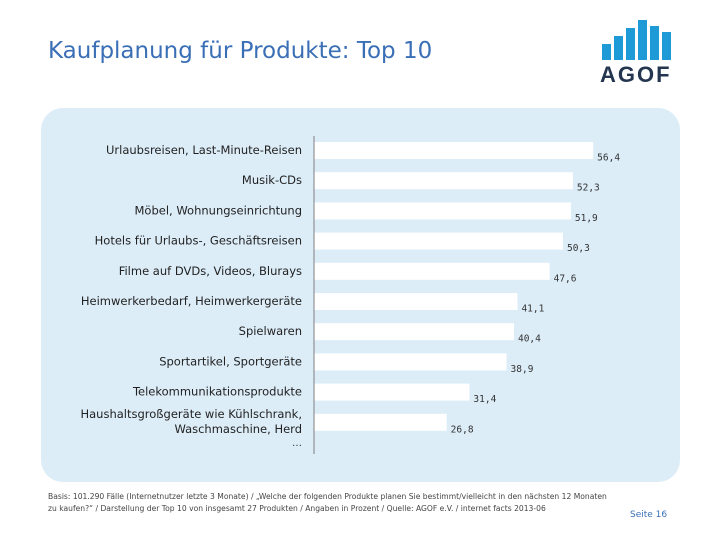  I want to click on value-label: 41,1, so click(532, 309).